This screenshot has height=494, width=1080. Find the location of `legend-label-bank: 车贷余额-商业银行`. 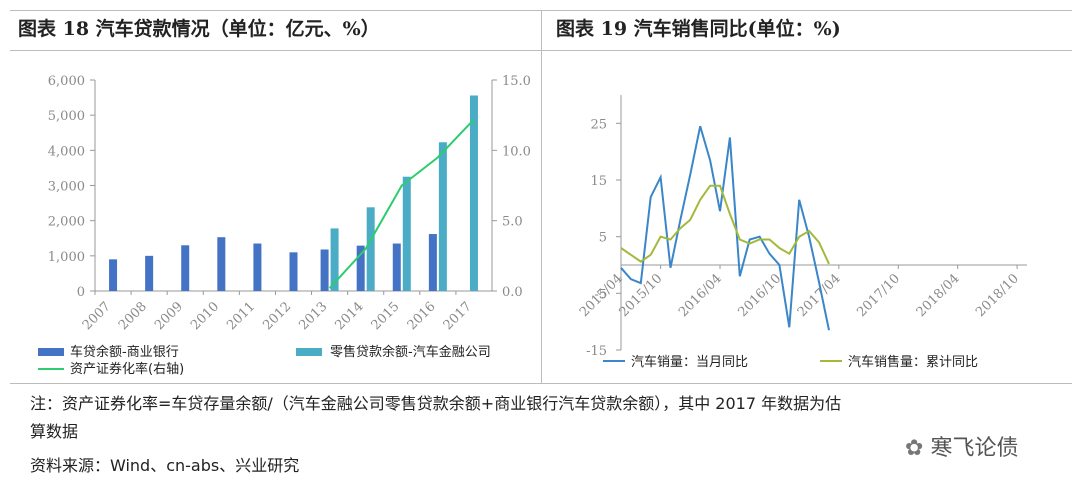

legend-label-bank: 车贷余额-商业银行 is located at coordinates (124, 352).